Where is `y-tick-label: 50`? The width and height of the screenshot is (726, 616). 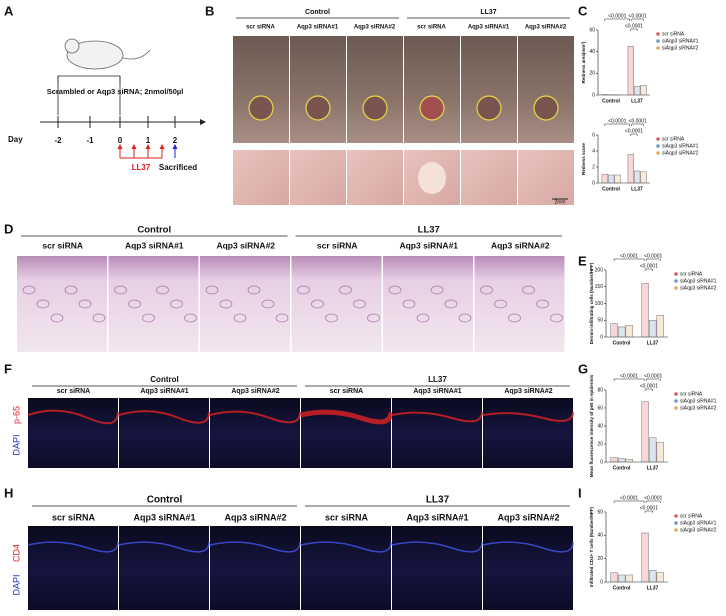
y-tick-label: 50 is located at coordinates (600, 321).